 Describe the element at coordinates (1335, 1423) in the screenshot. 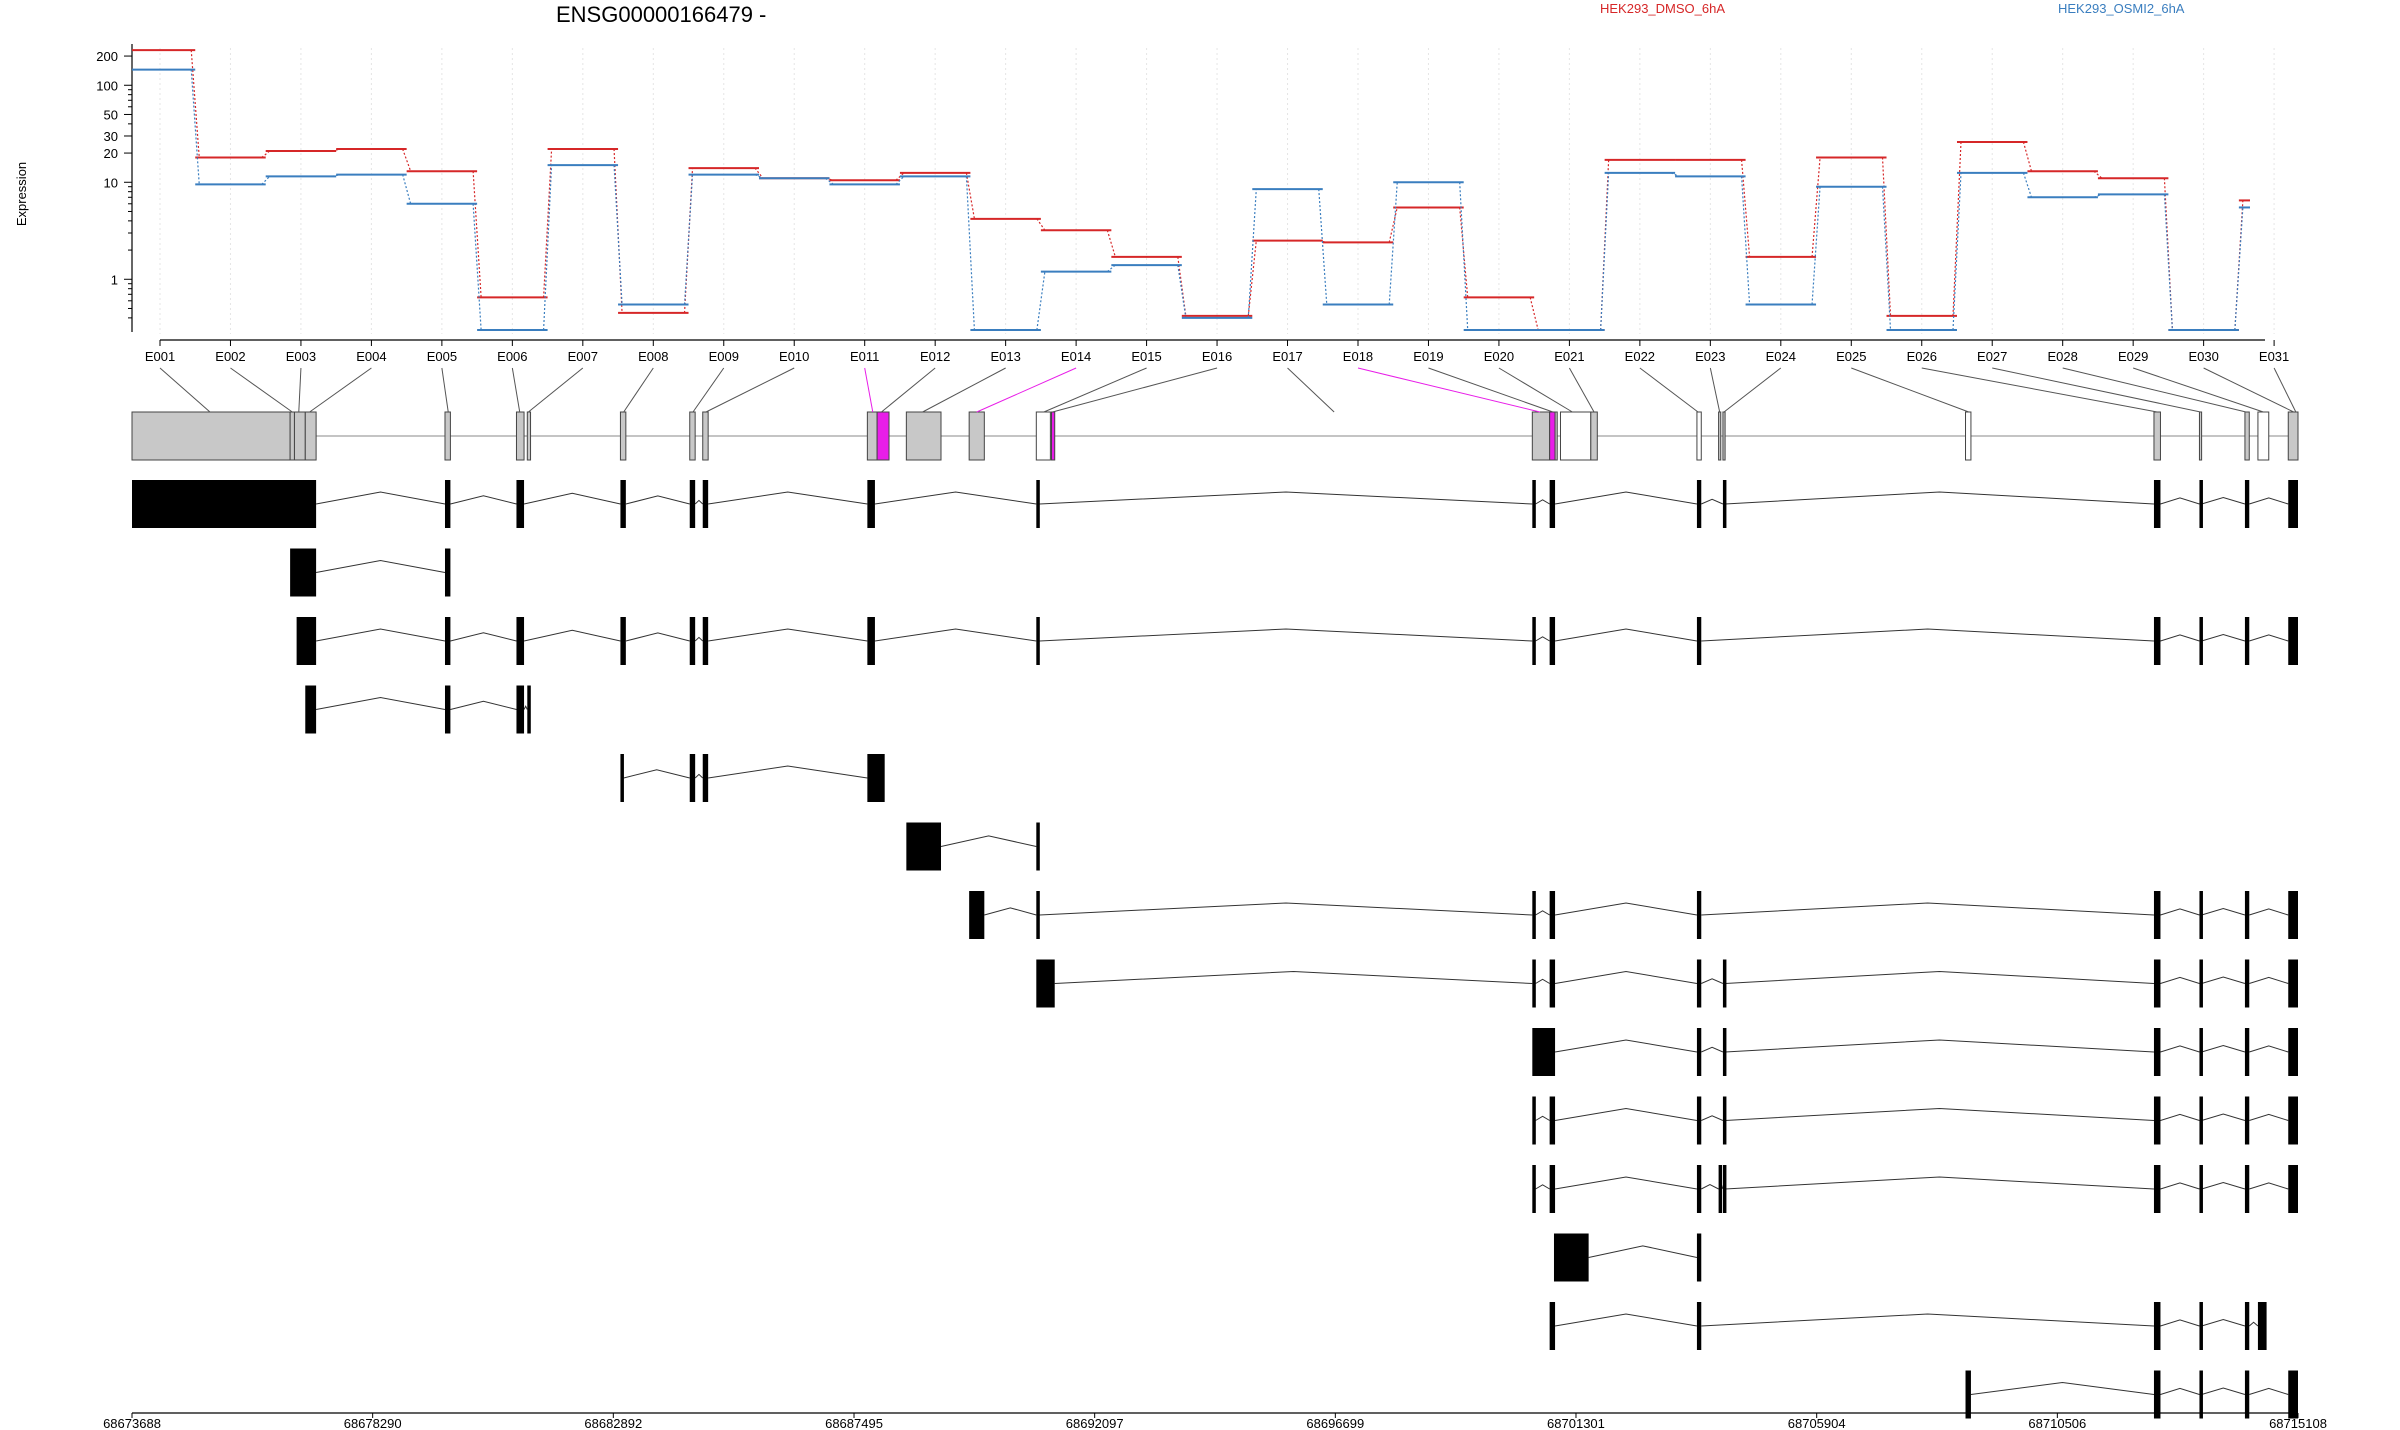

I see `genomic-tick-label: 68696699` at that location.